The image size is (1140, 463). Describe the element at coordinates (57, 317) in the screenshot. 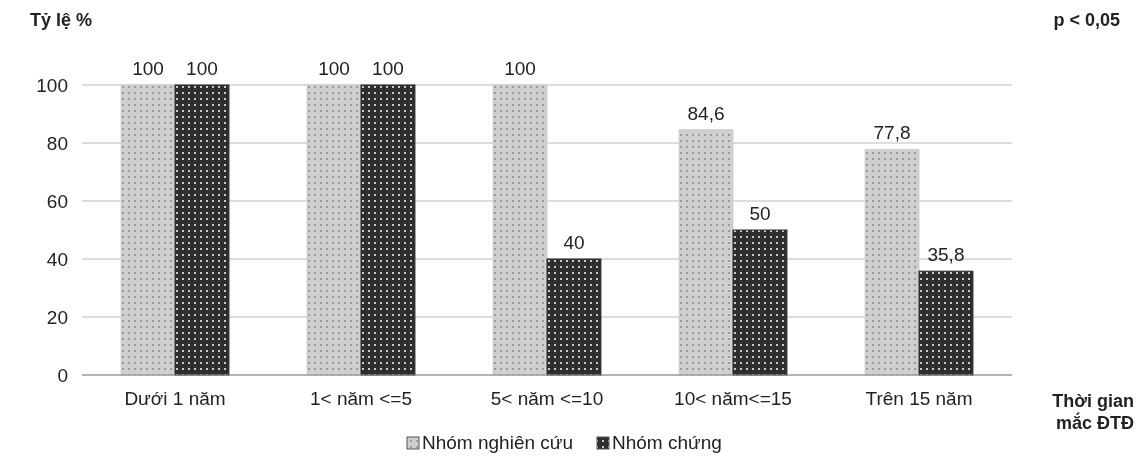

I see `y-tick-label: 20` at that location.